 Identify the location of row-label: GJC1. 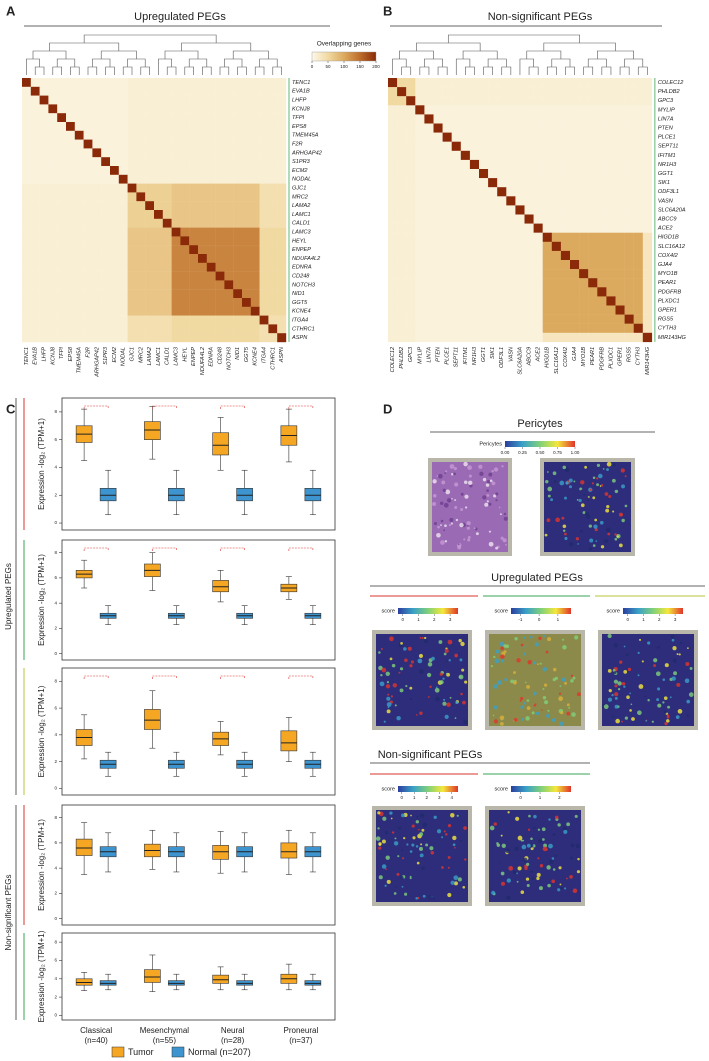
(299, 188).